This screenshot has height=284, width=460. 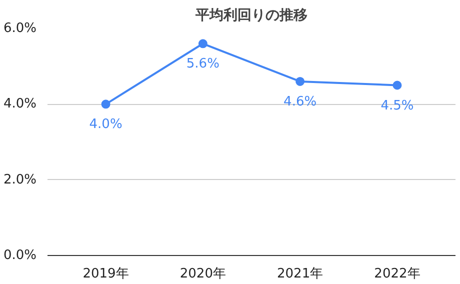 I want to click on data-label: 4.5%, so click(x=397, y=106).